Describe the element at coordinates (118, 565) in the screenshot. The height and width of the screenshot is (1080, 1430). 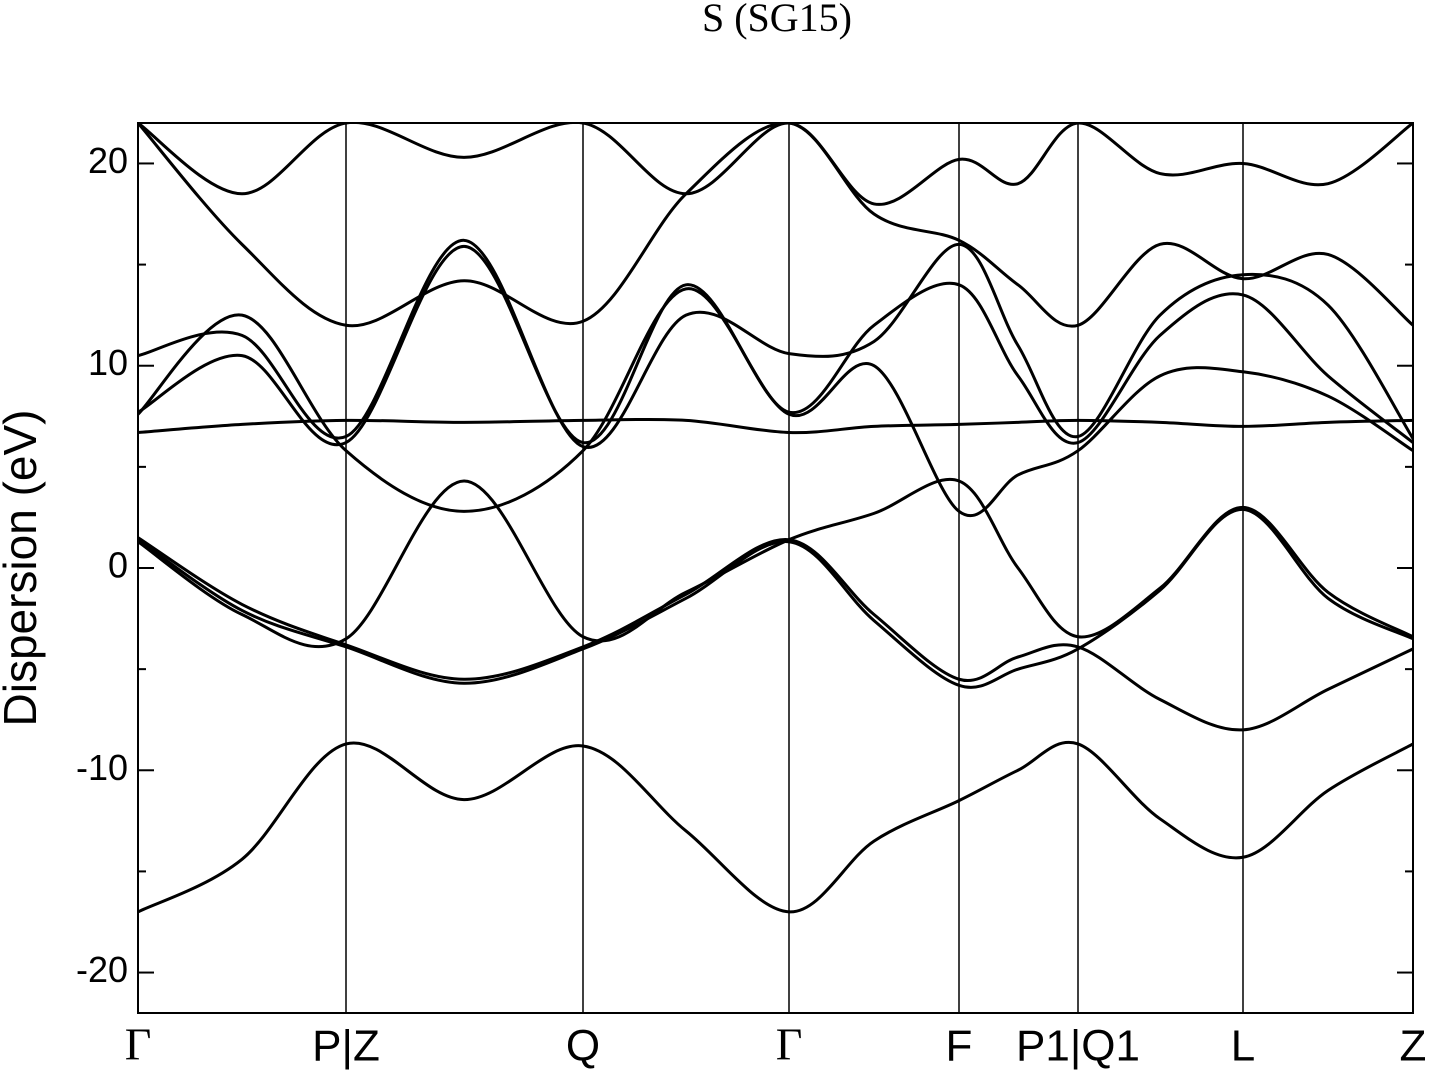
I see `y-tick-label: 0` at that location.